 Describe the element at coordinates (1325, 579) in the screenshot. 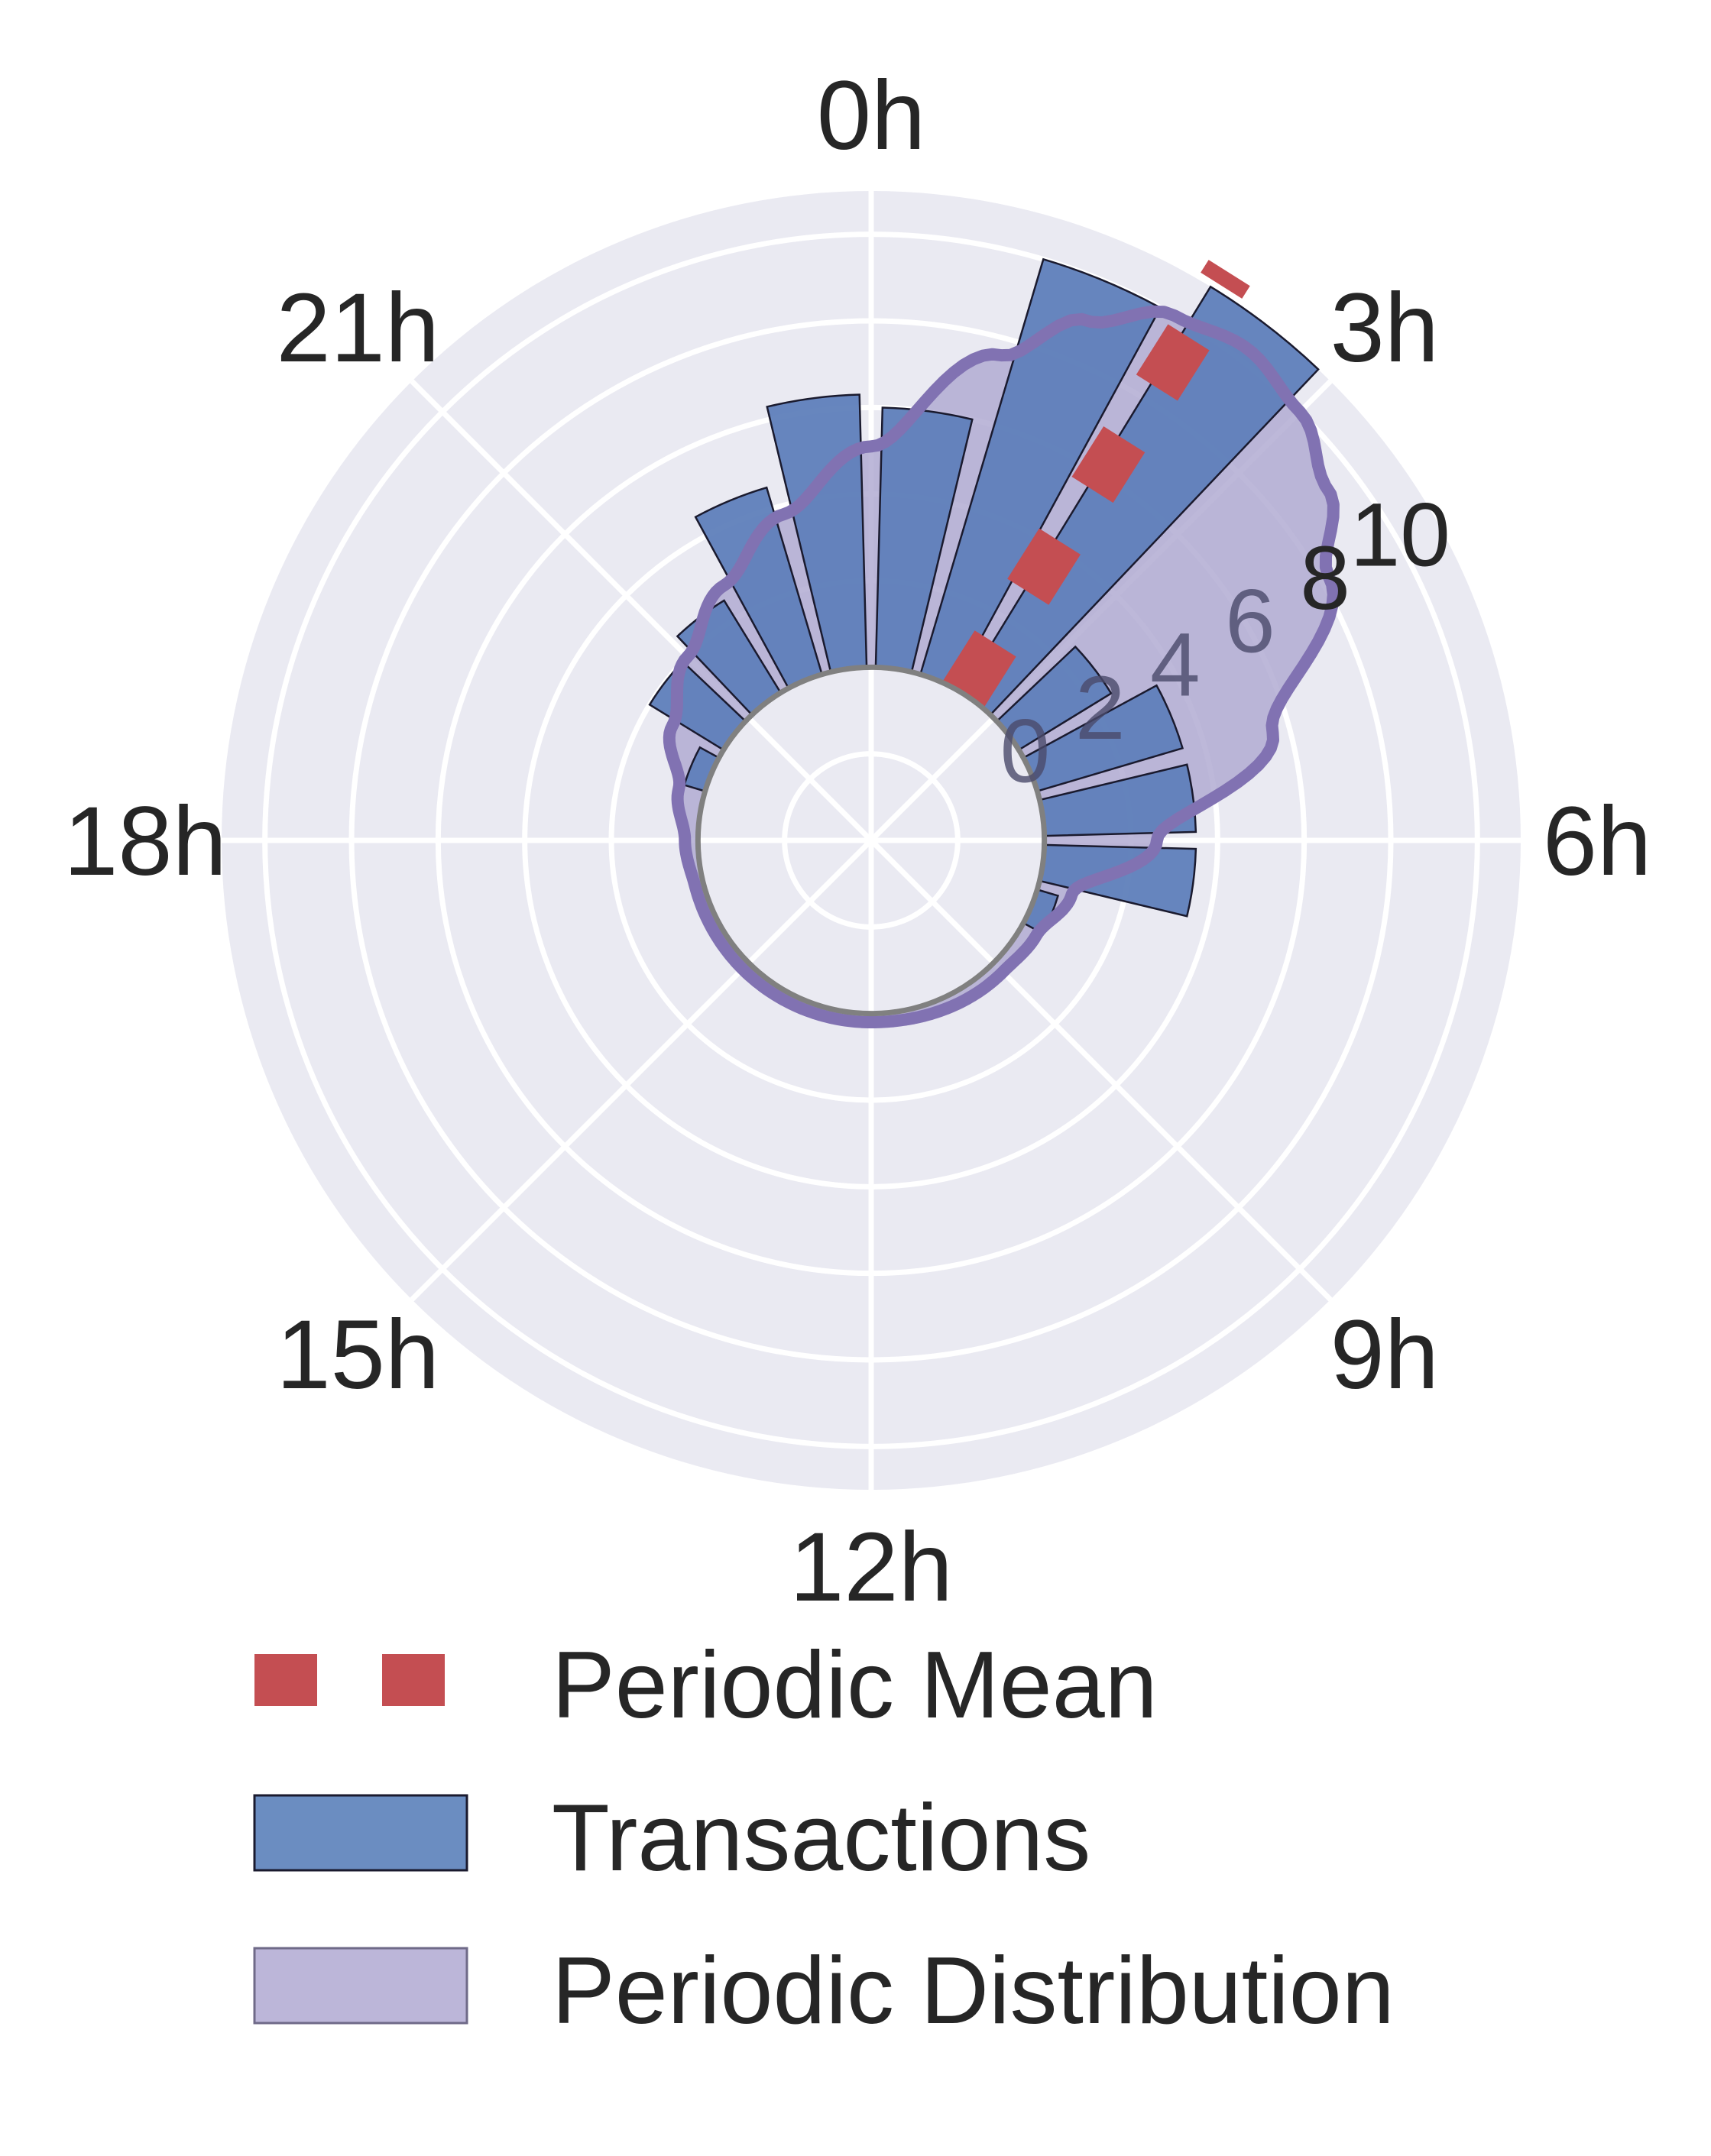

I see `radial-tick-label-8: 8` at that location.